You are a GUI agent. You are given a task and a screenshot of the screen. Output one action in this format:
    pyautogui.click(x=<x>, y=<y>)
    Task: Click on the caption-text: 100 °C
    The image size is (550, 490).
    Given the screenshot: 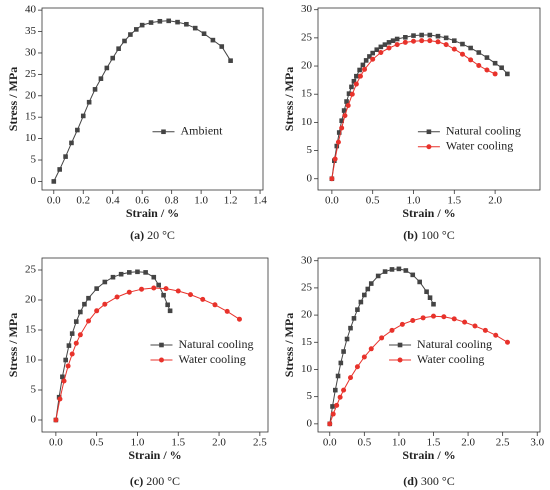 What is the action you would take?
    pyautogui.click(x=438, y=235)
    